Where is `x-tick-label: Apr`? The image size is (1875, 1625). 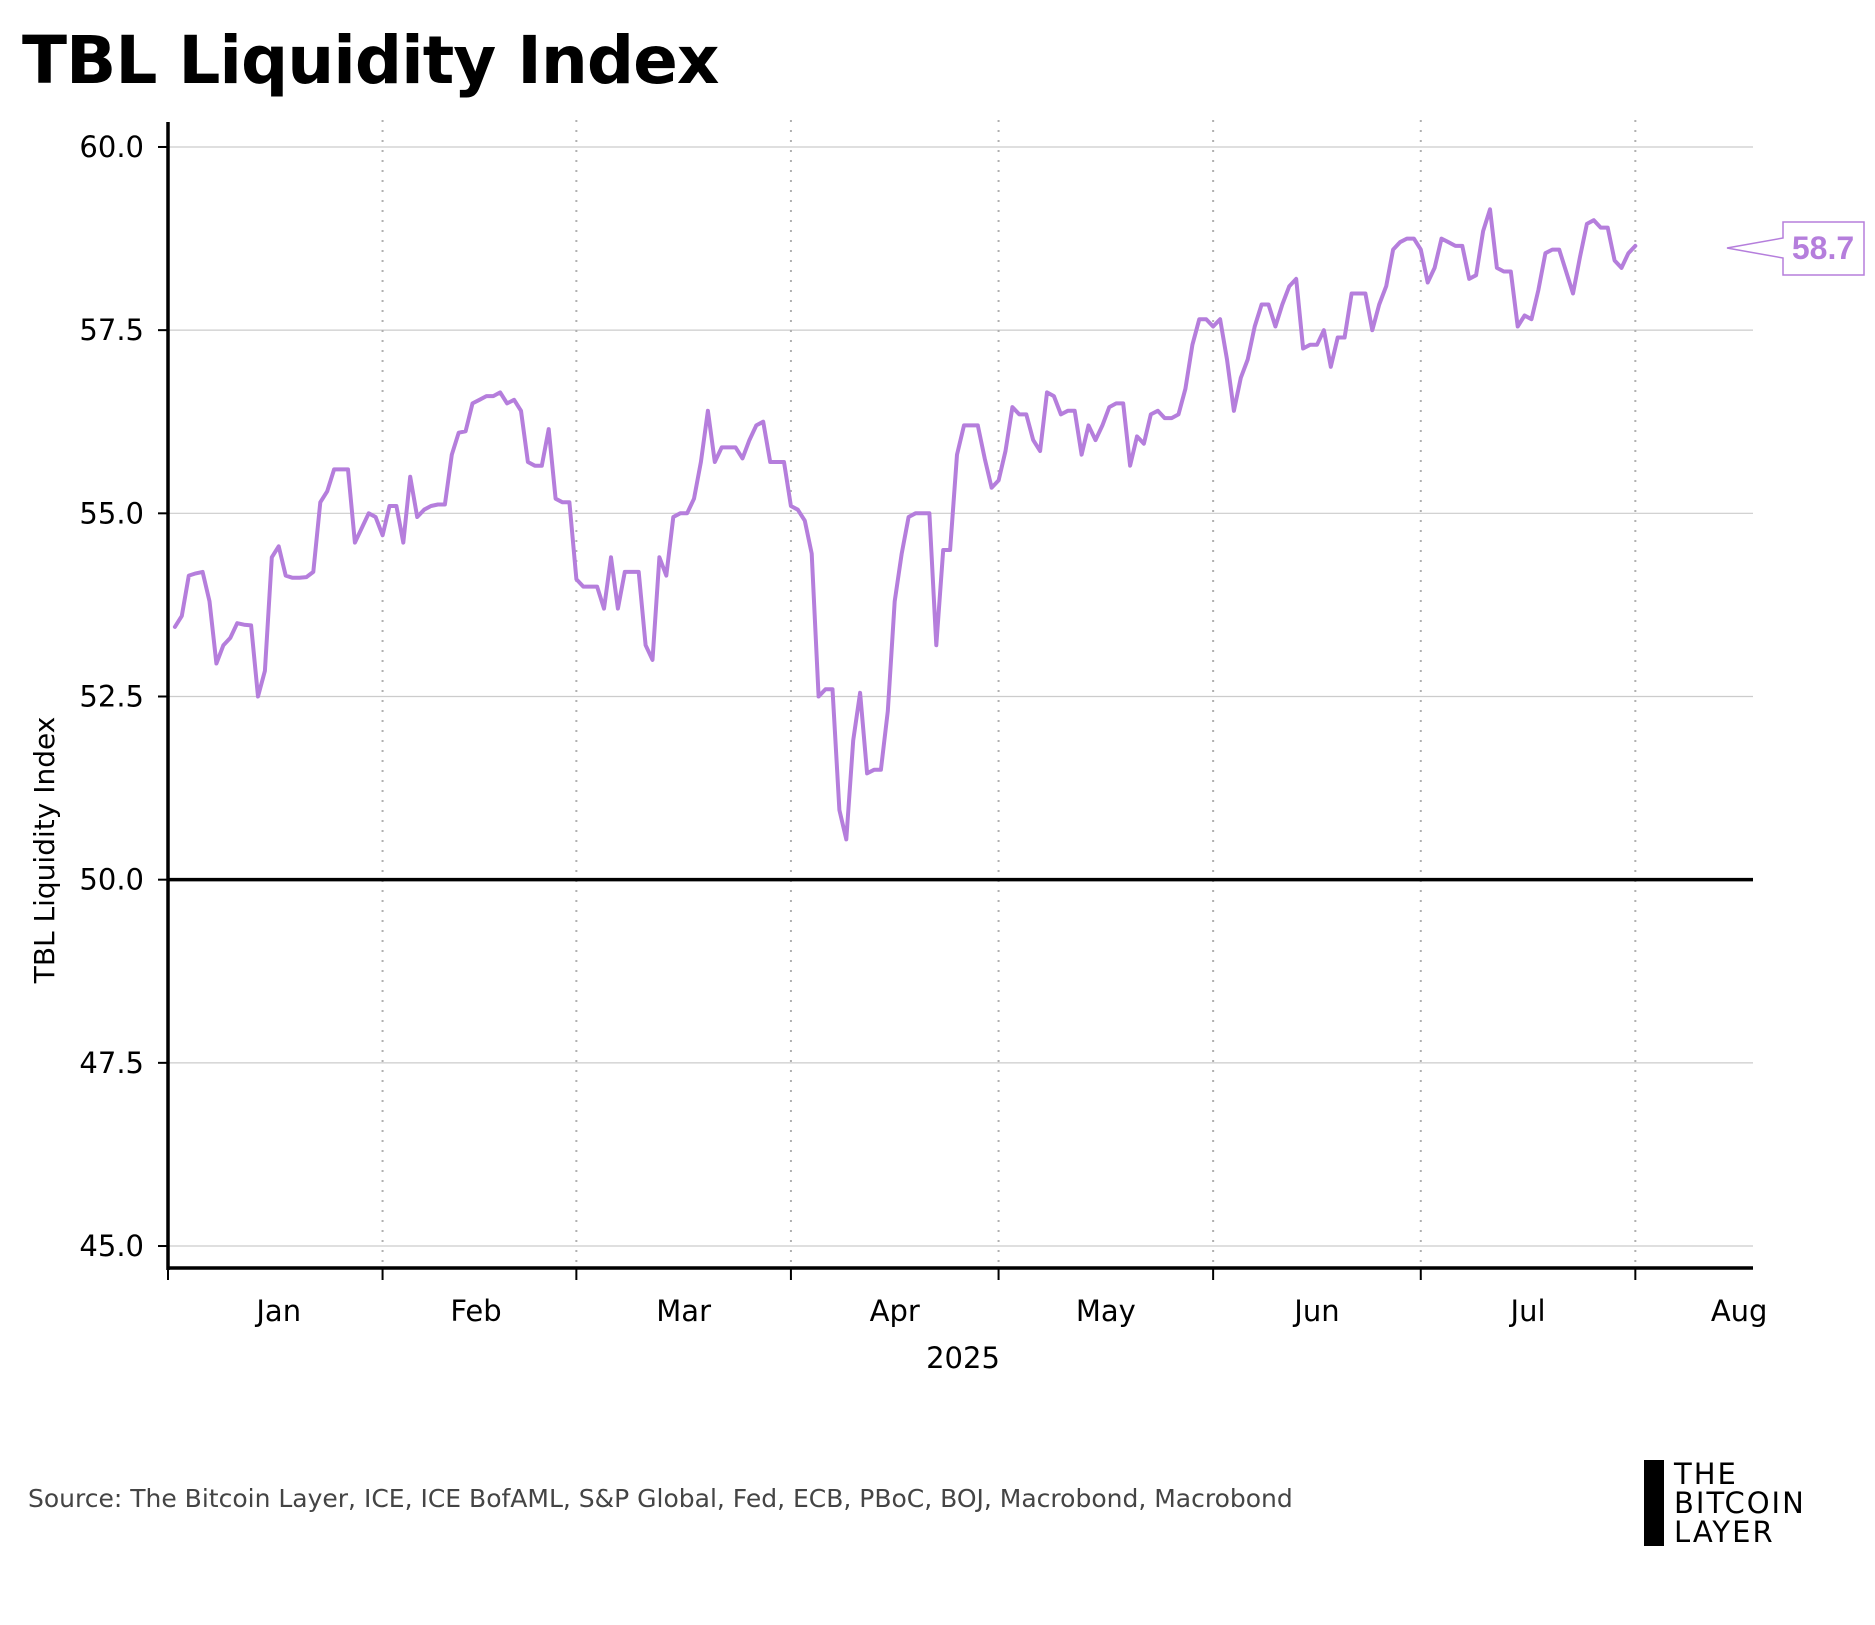
x-tick-label: Apr is located at coordinates (895, 1311).